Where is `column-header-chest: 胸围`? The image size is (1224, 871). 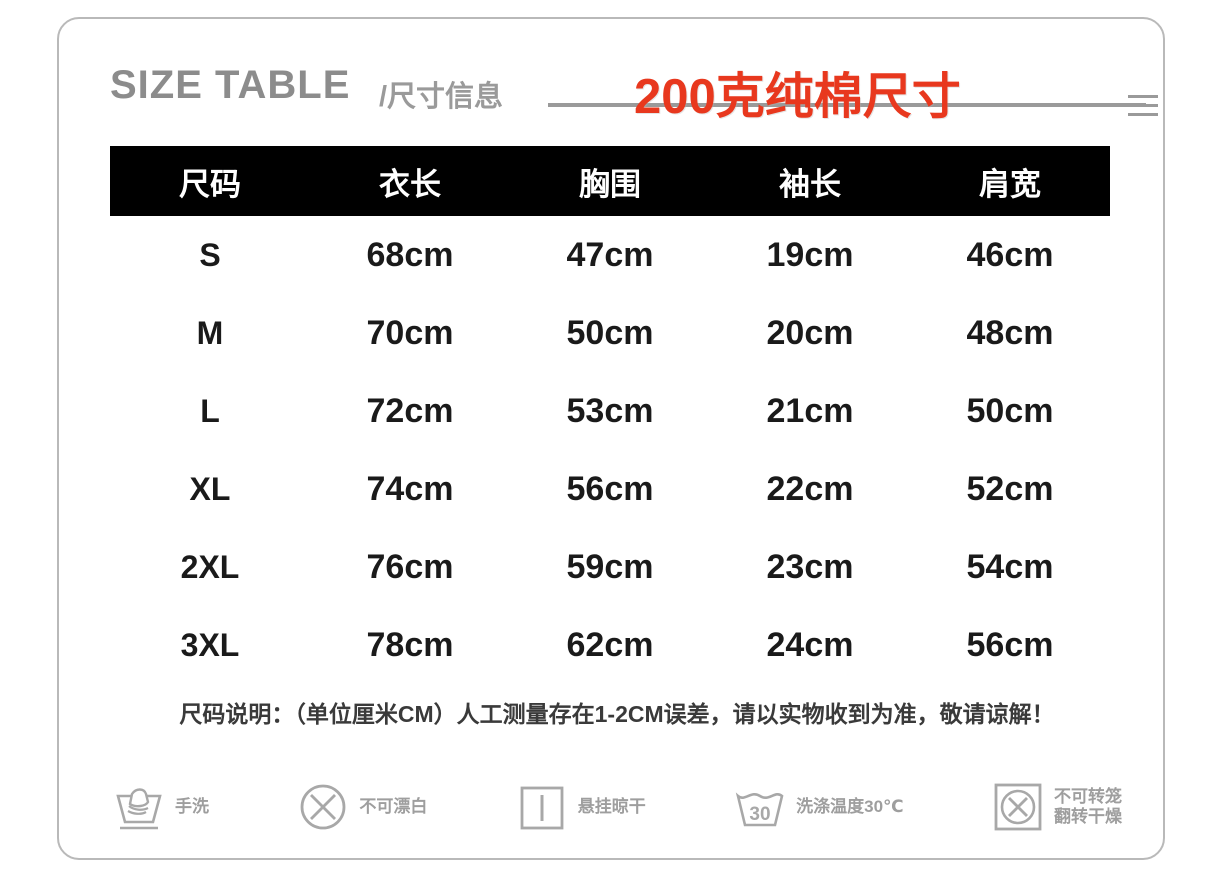
column-header-chest: 胸围 is located at coordinates (610, 184).